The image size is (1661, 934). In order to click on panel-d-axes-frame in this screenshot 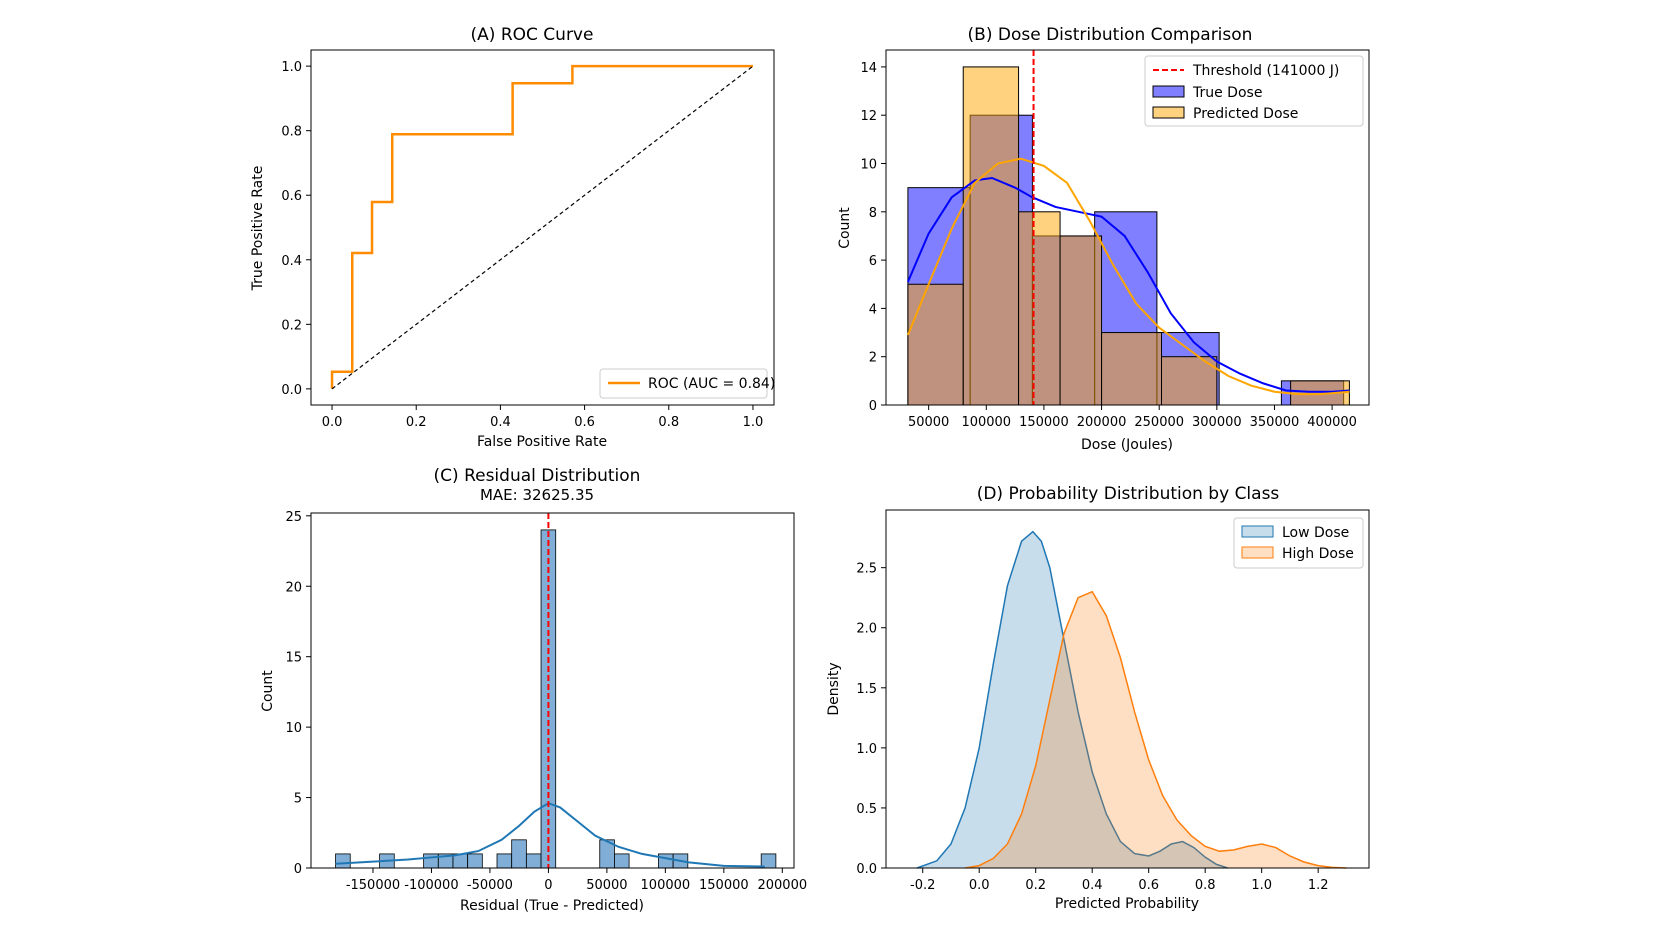, I will do `click(1127, 689)`.